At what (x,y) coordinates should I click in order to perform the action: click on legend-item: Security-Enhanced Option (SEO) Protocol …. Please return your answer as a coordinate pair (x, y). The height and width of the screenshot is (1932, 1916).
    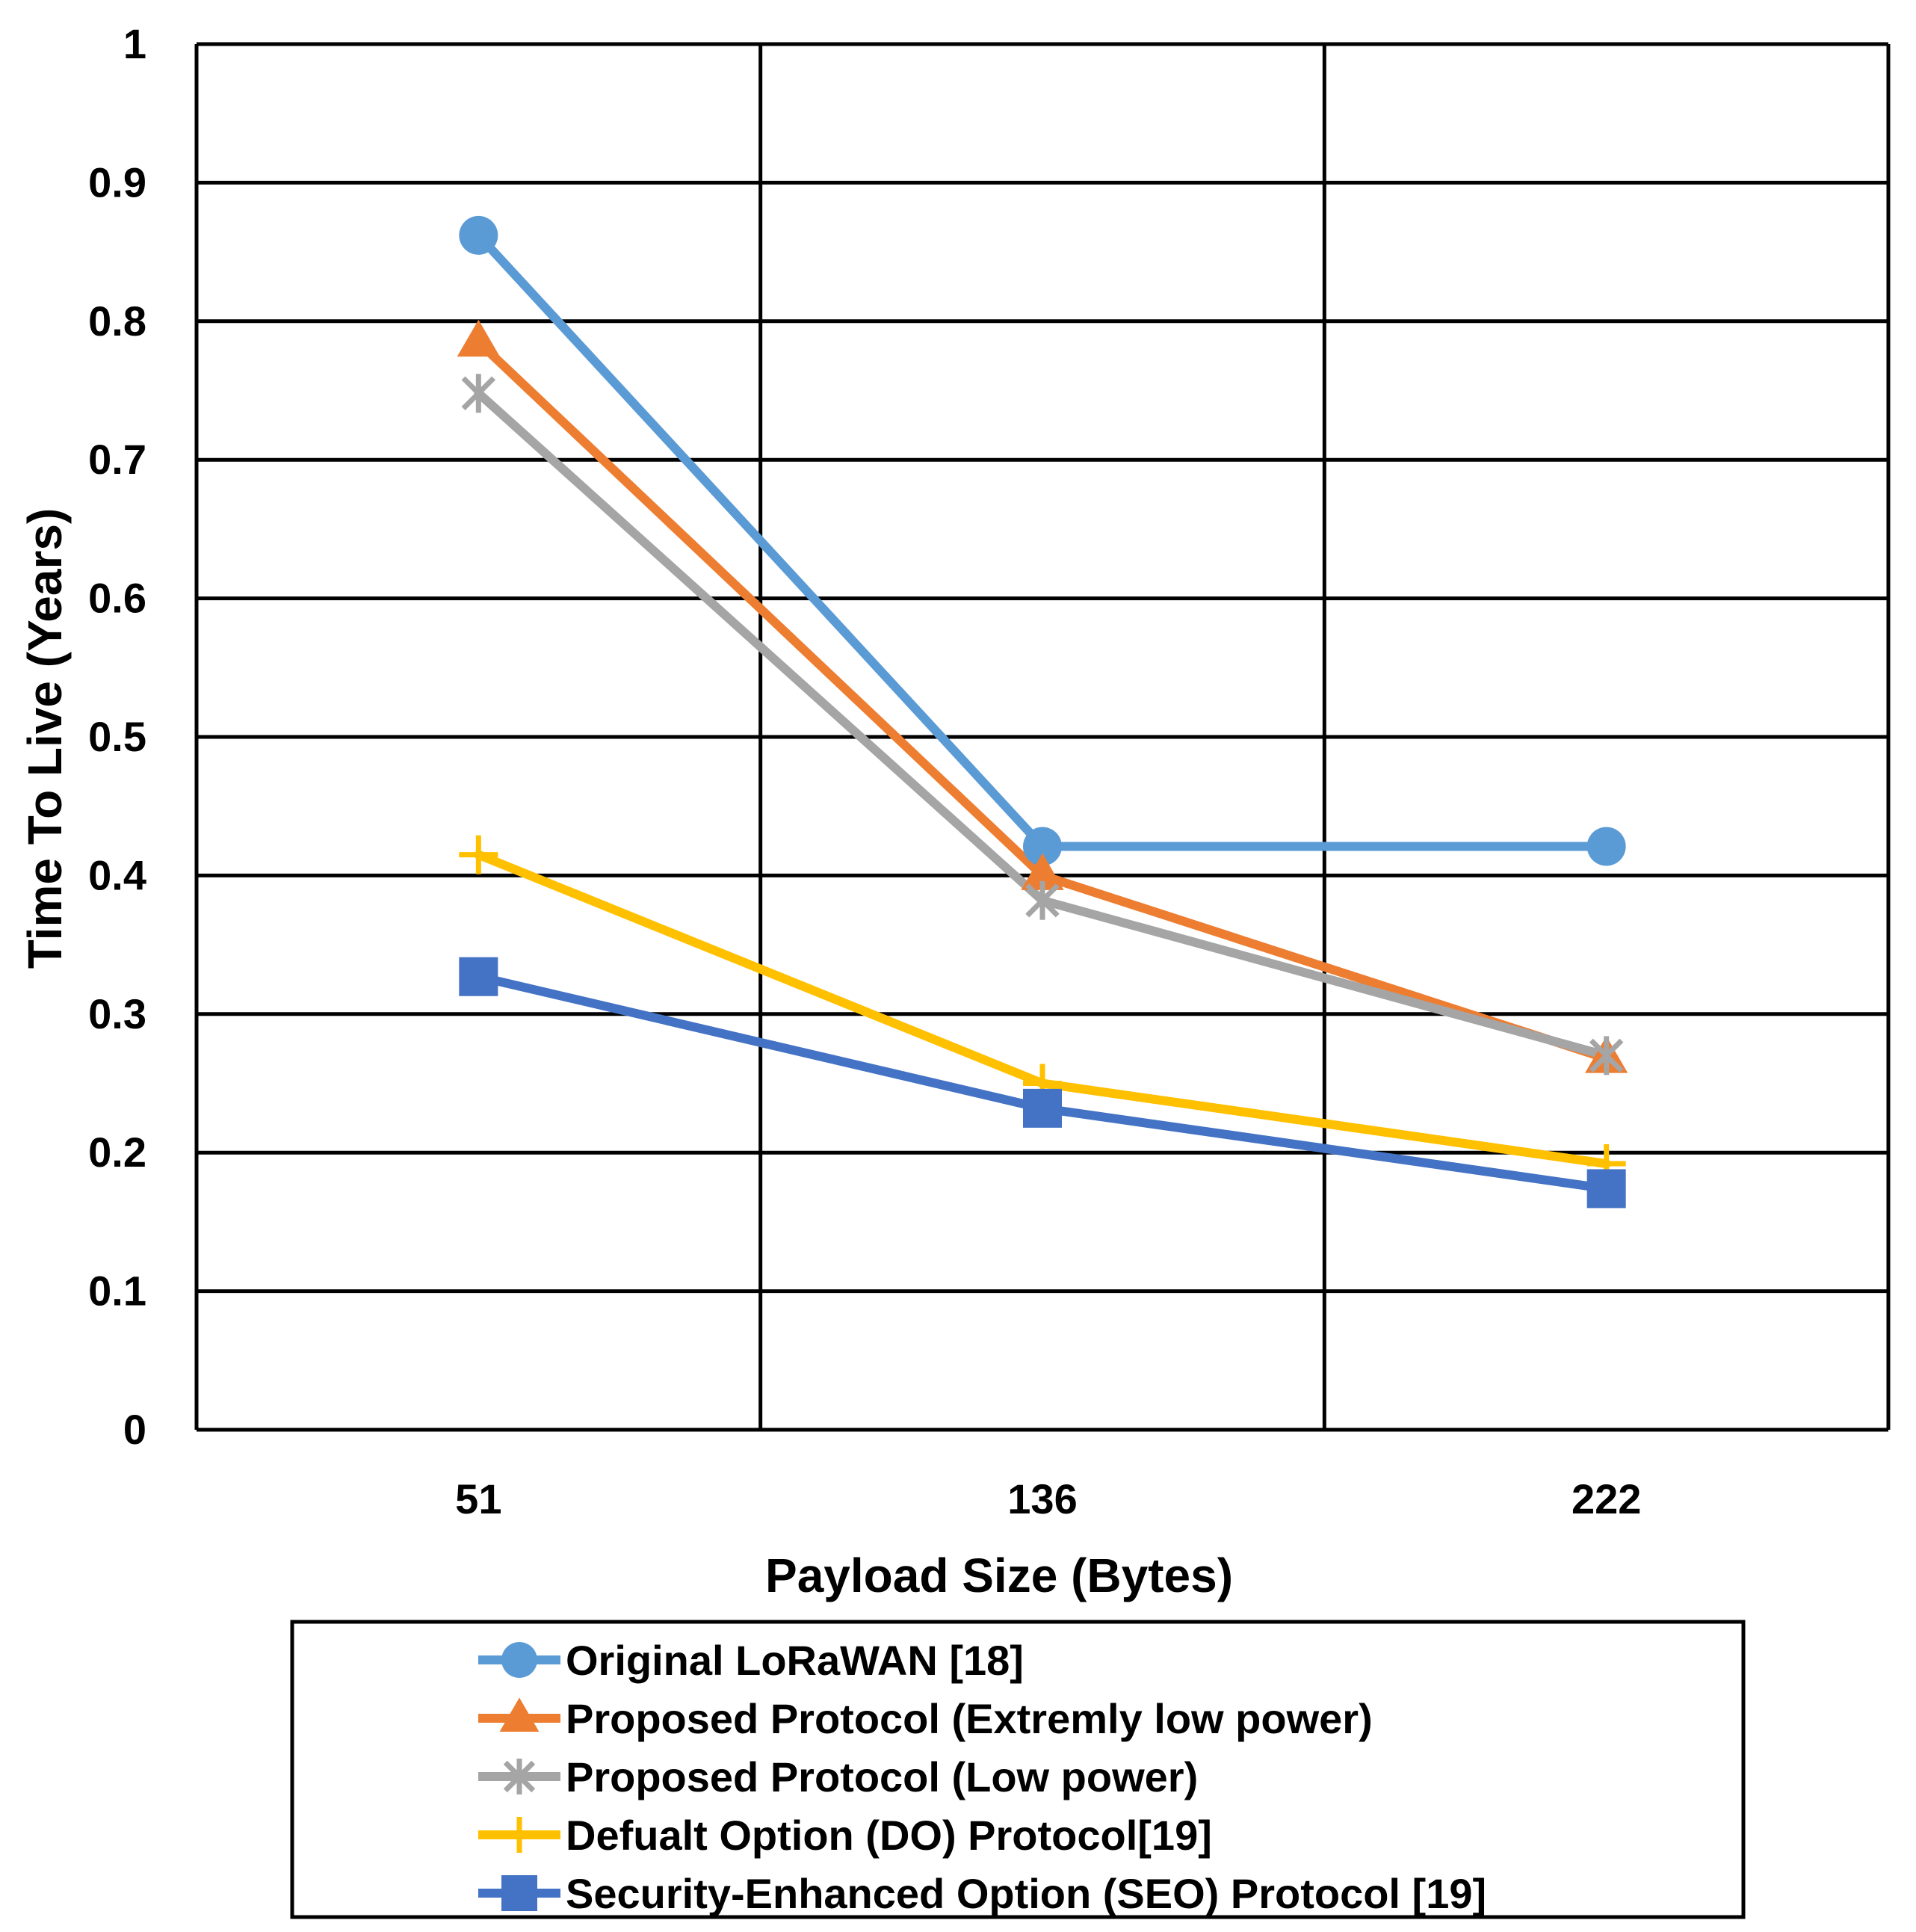
    Looking at the image, I should click on (982, 1893).